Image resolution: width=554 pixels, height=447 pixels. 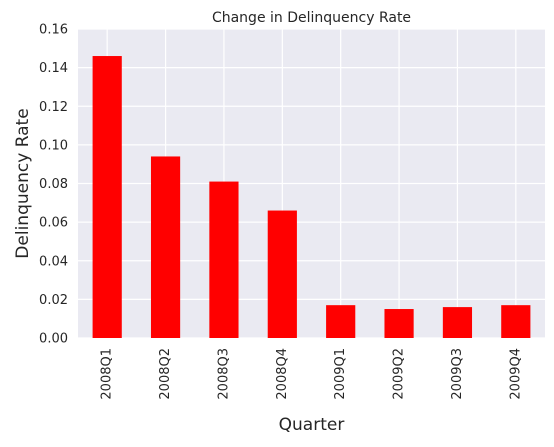 I want to click on y-tick-labels: 0.00 0.02 0.04 0.06 0.08 0.10 0.12 0.14 0.16, so click(x=53, y=185).